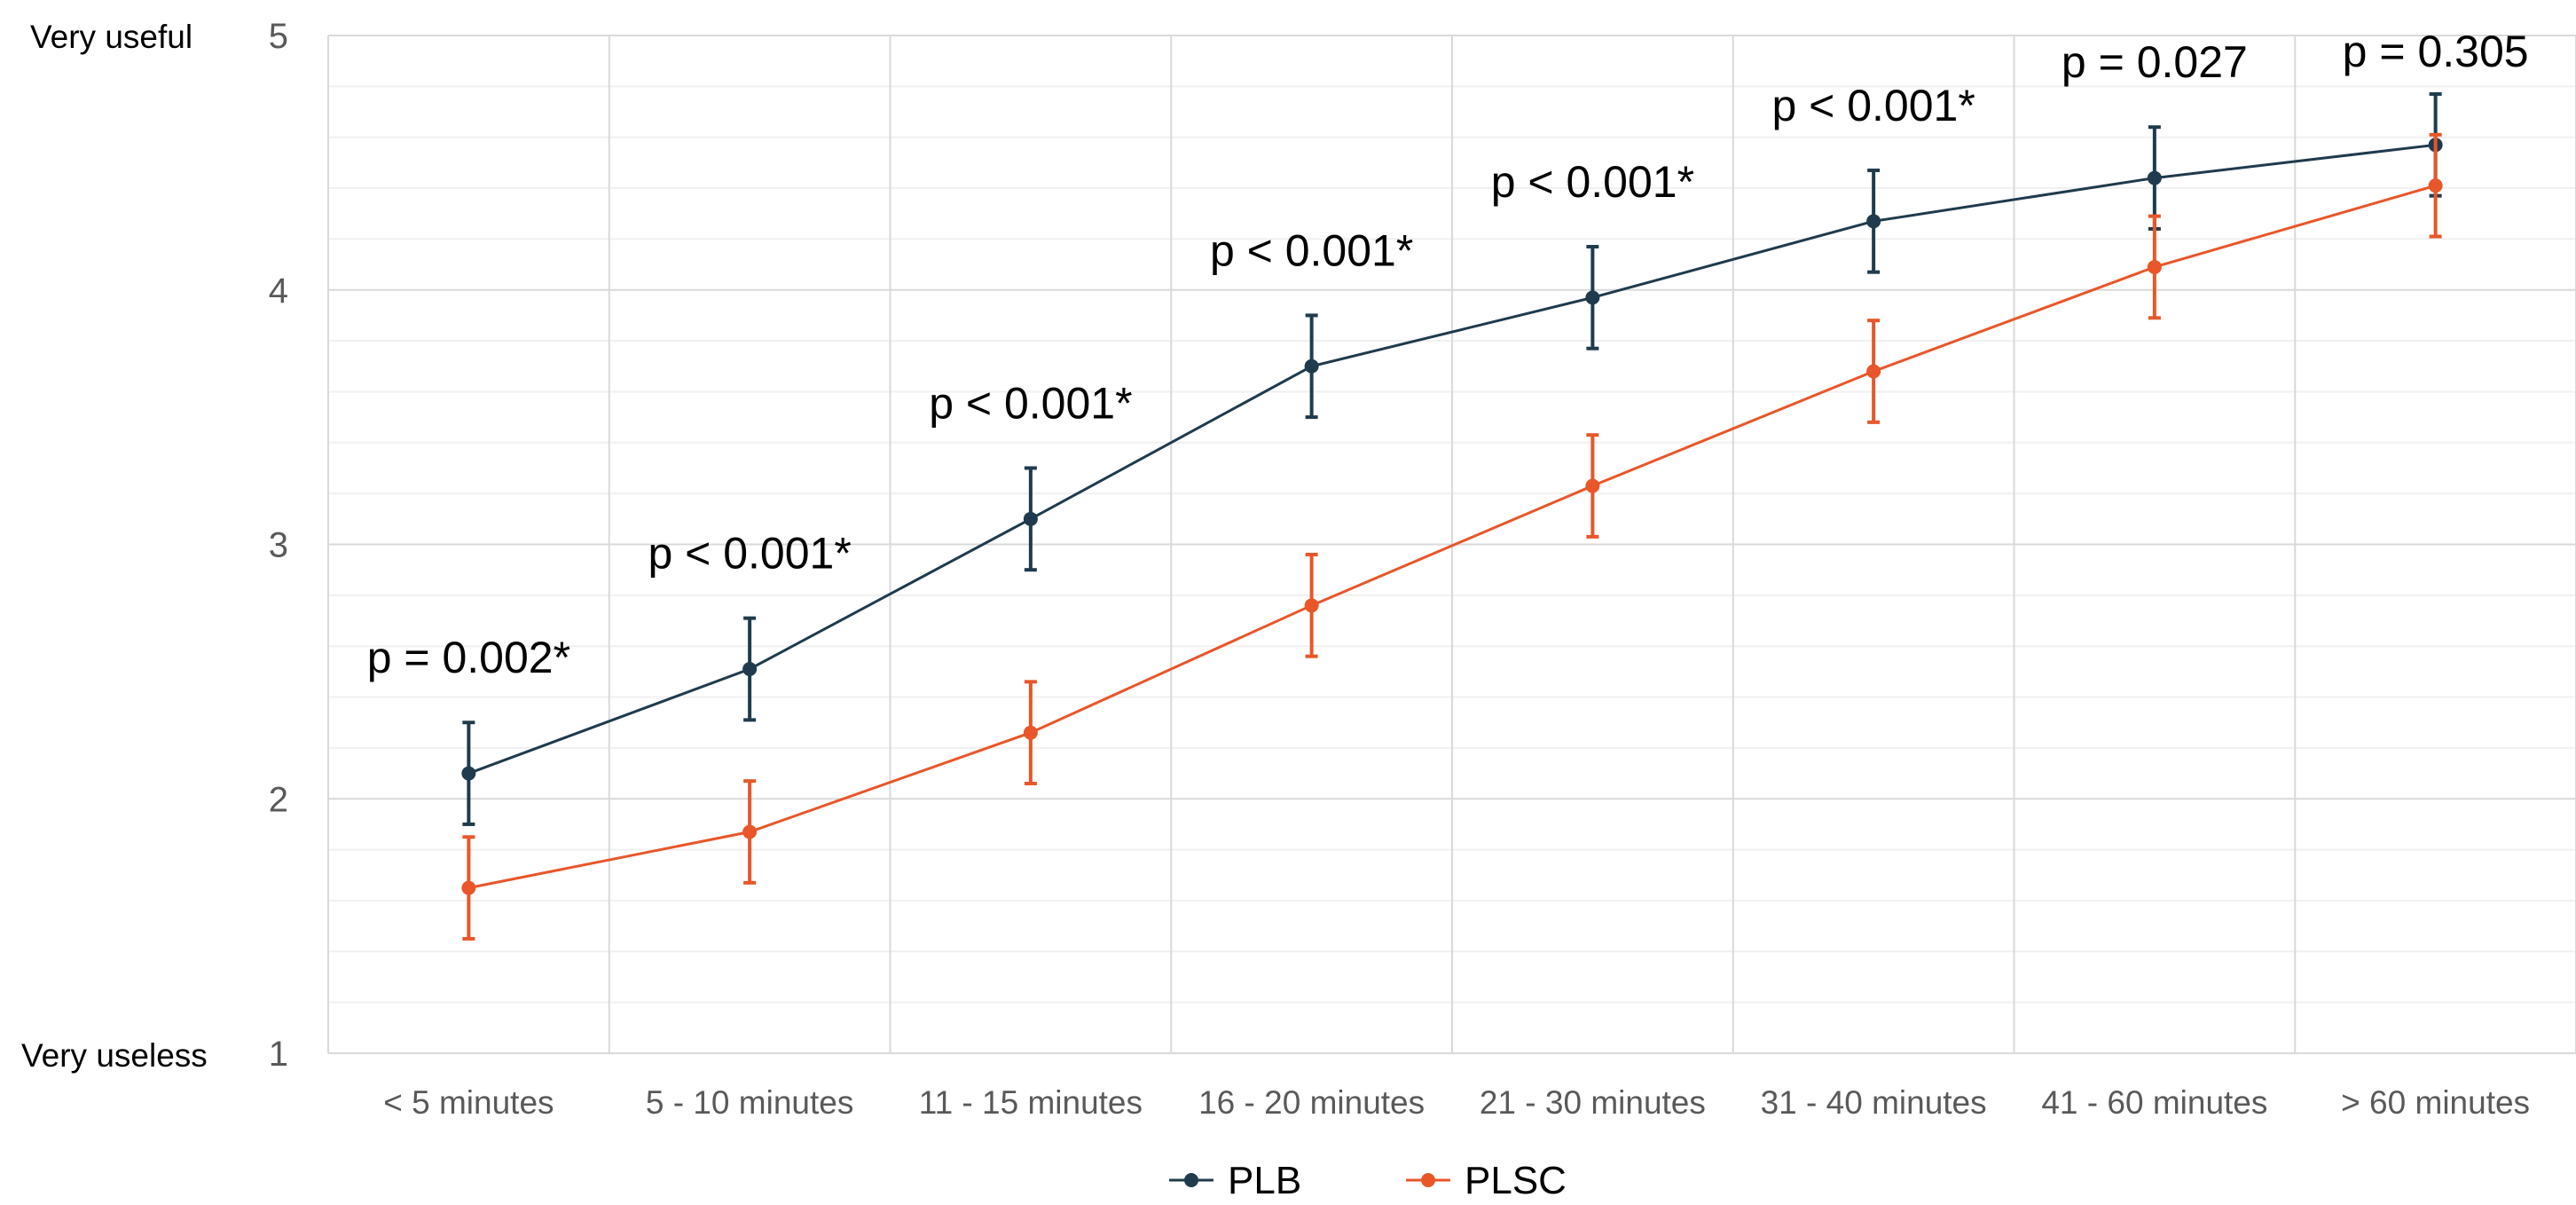  I want to click on x-tick-label: 11 - 15 minutes, so click(1031, 1102).